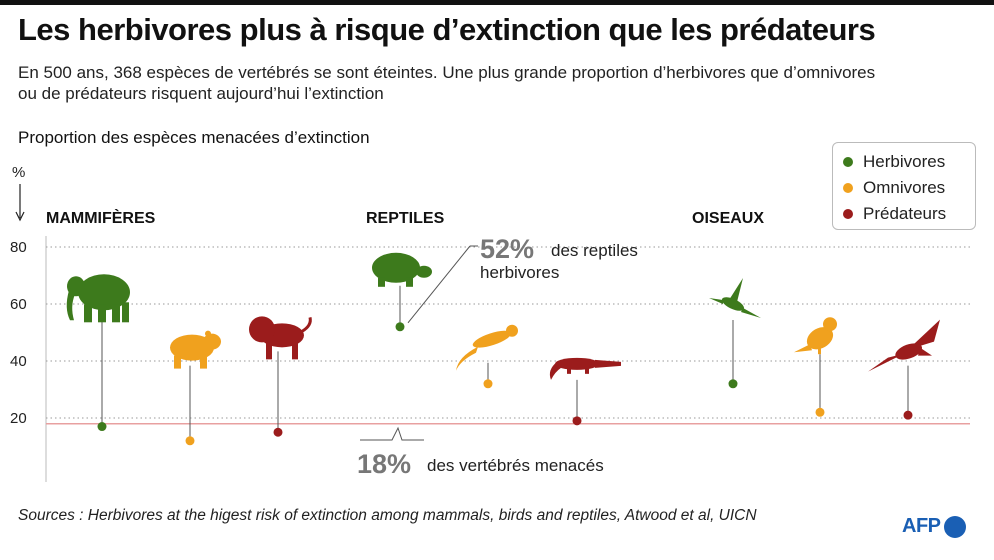 This screenshot has width=994, height=560. What do you see at coordinates (848, 162) in the screenshot?
I see `legend-swatch-herbivores` at bounding box center [848, 162].